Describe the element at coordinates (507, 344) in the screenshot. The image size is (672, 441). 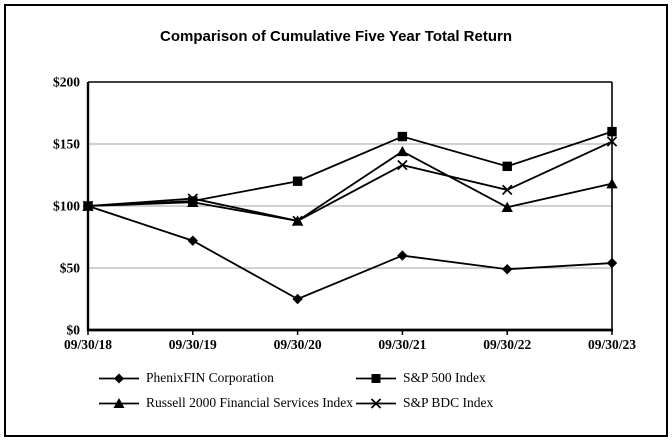
I see `x-axis-label: 09/30/22` at that location.